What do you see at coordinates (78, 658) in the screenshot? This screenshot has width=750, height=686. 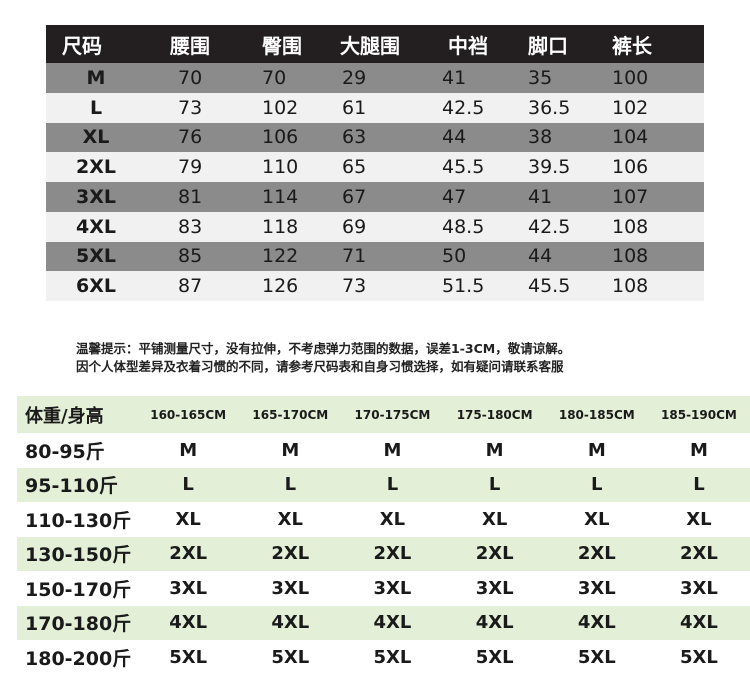 I see `weight-range: 180-200斤` at bounding box center [78, 658].